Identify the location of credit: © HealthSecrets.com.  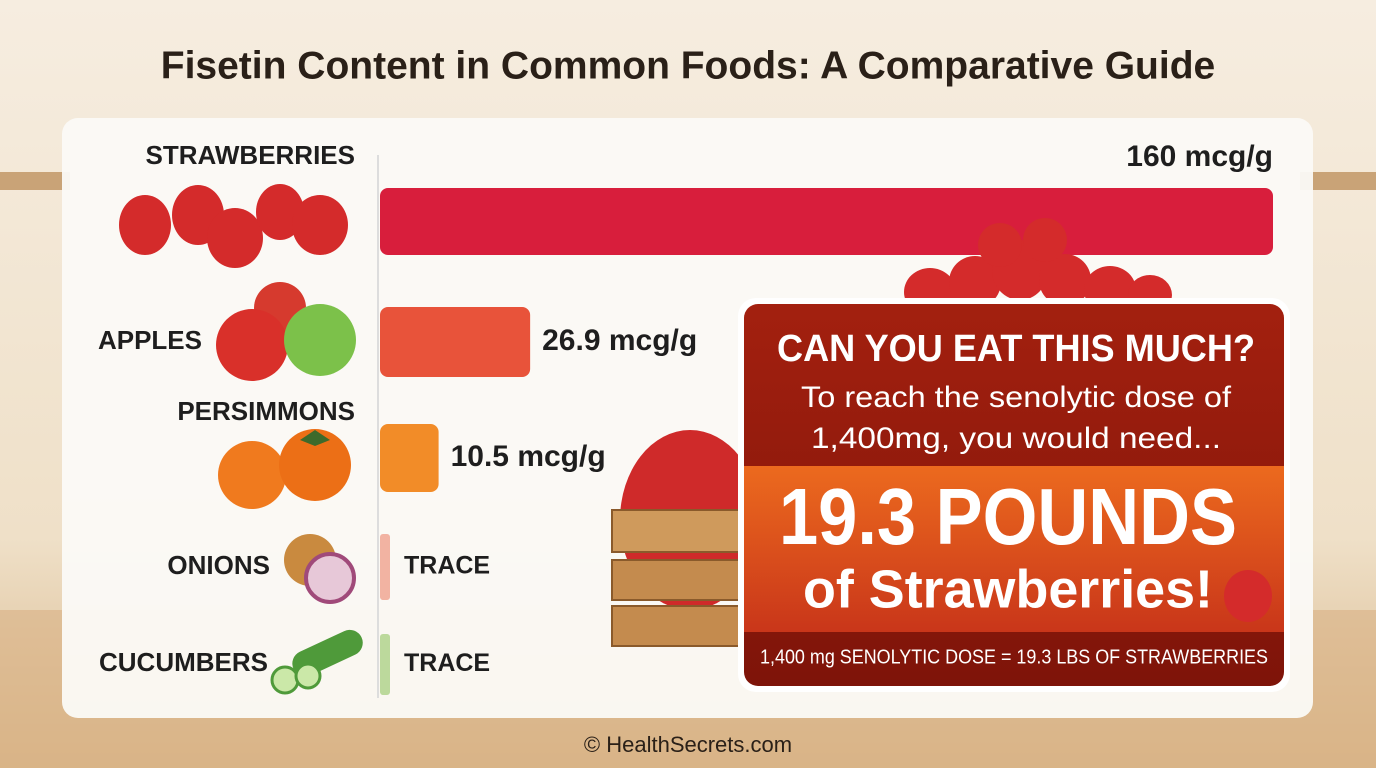
(688, 744).